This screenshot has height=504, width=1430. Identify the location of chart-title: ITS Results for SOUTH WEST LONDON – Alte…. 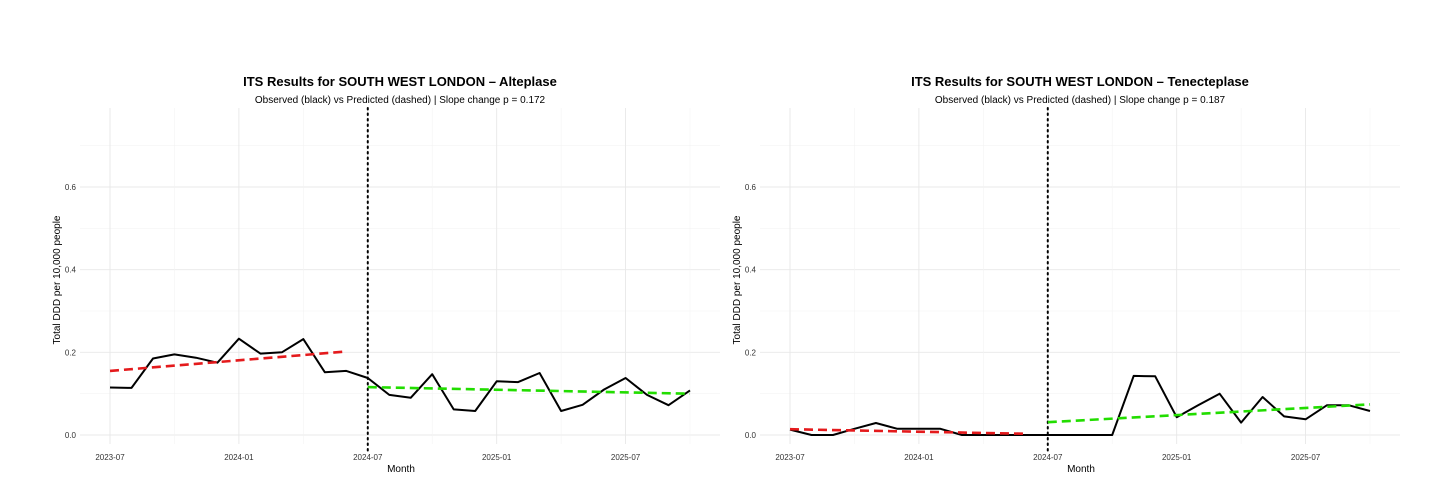
(400, 81).